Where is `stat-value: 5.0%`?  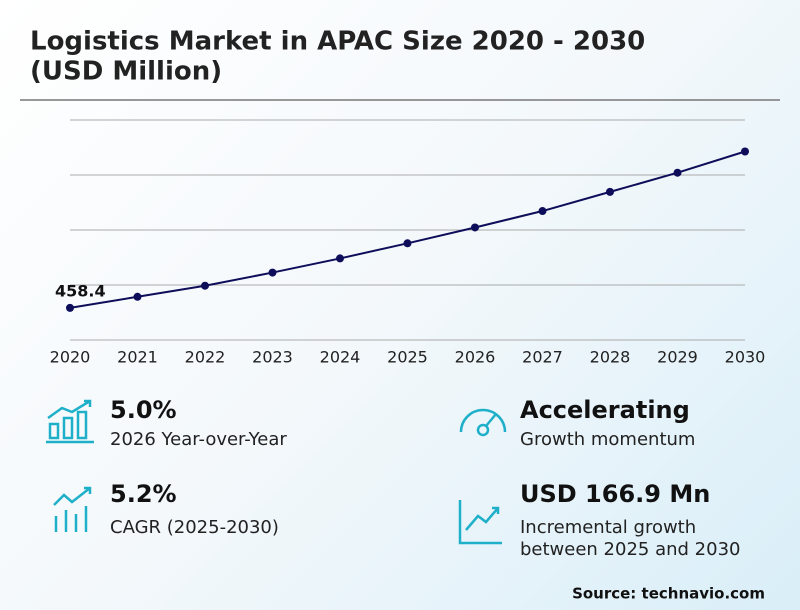
stat-value: 5.0% is located at coordinates (143, 410).